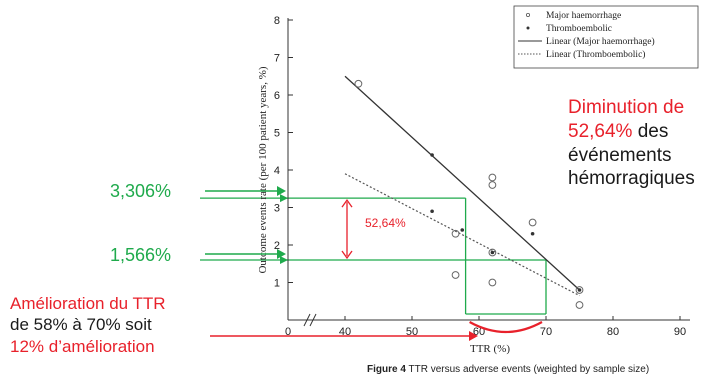 The height and width of the screenshot is (375, 728). I want to click on decrease-line3: événements, so click(620, 155).